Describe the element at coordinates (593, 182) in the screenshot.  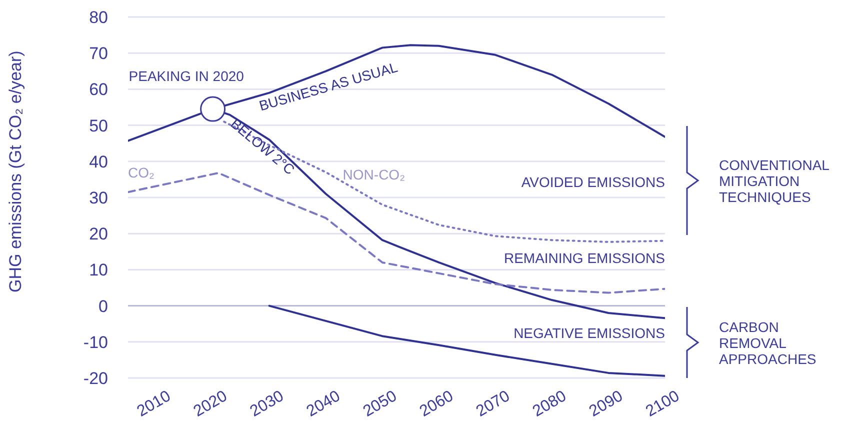
I see `annotation: AVOIDED EMISSIONS` at that location.